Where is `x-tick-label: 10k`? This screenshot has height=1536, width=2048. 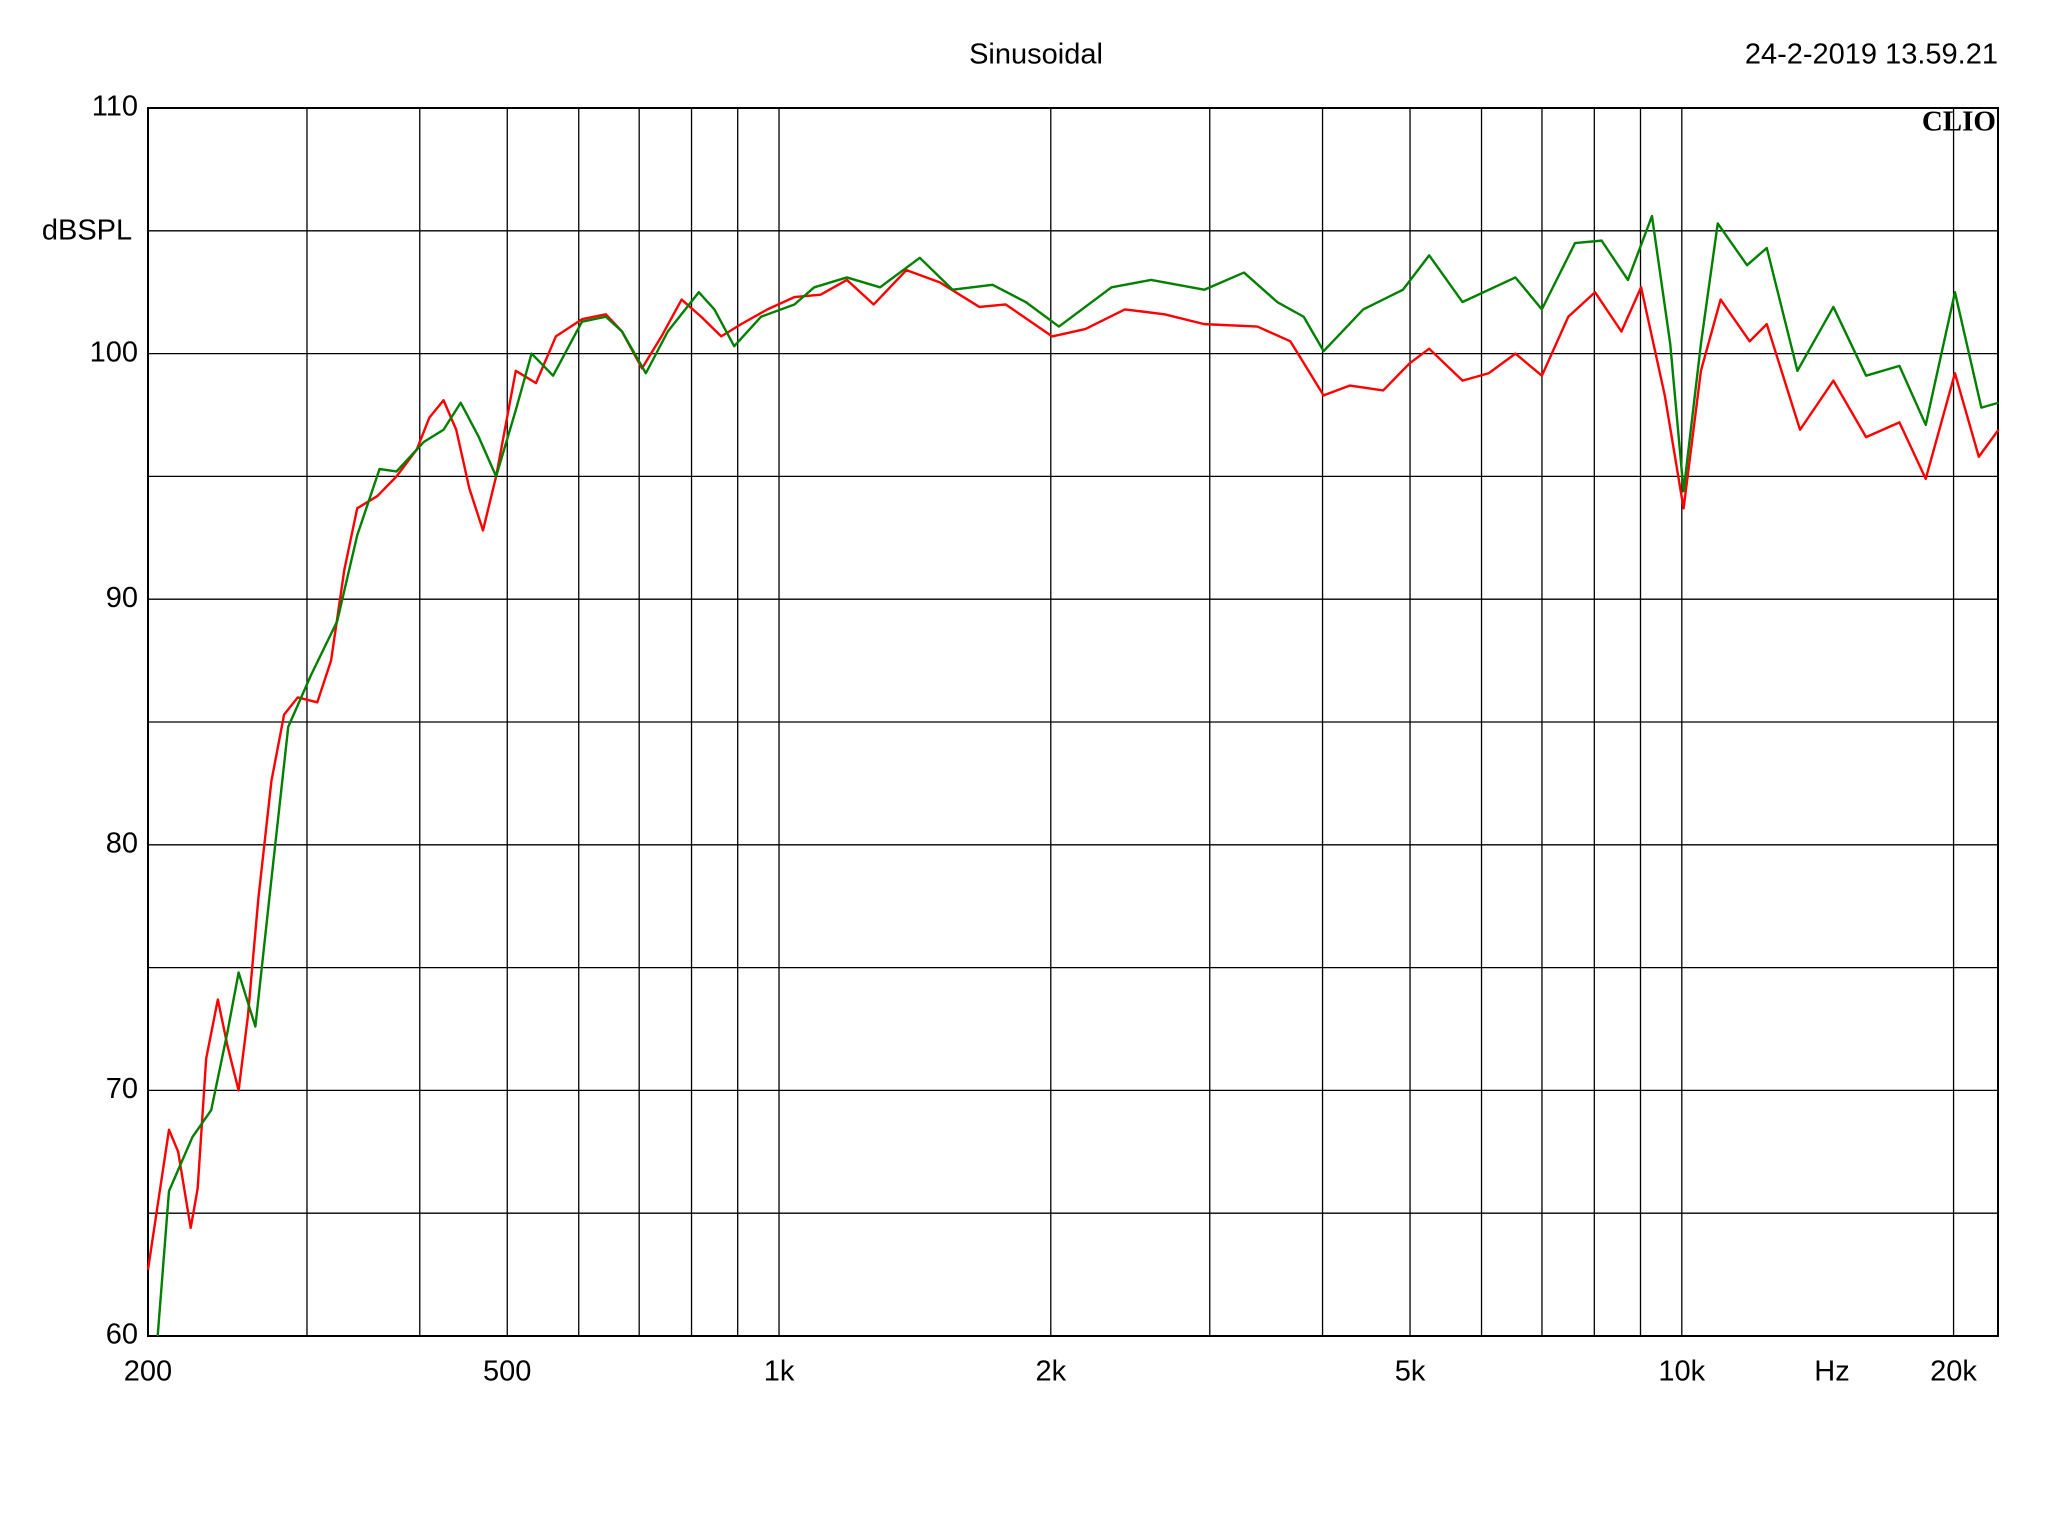
x-tick-label: 10k is located at coordinates (1681, 1372).